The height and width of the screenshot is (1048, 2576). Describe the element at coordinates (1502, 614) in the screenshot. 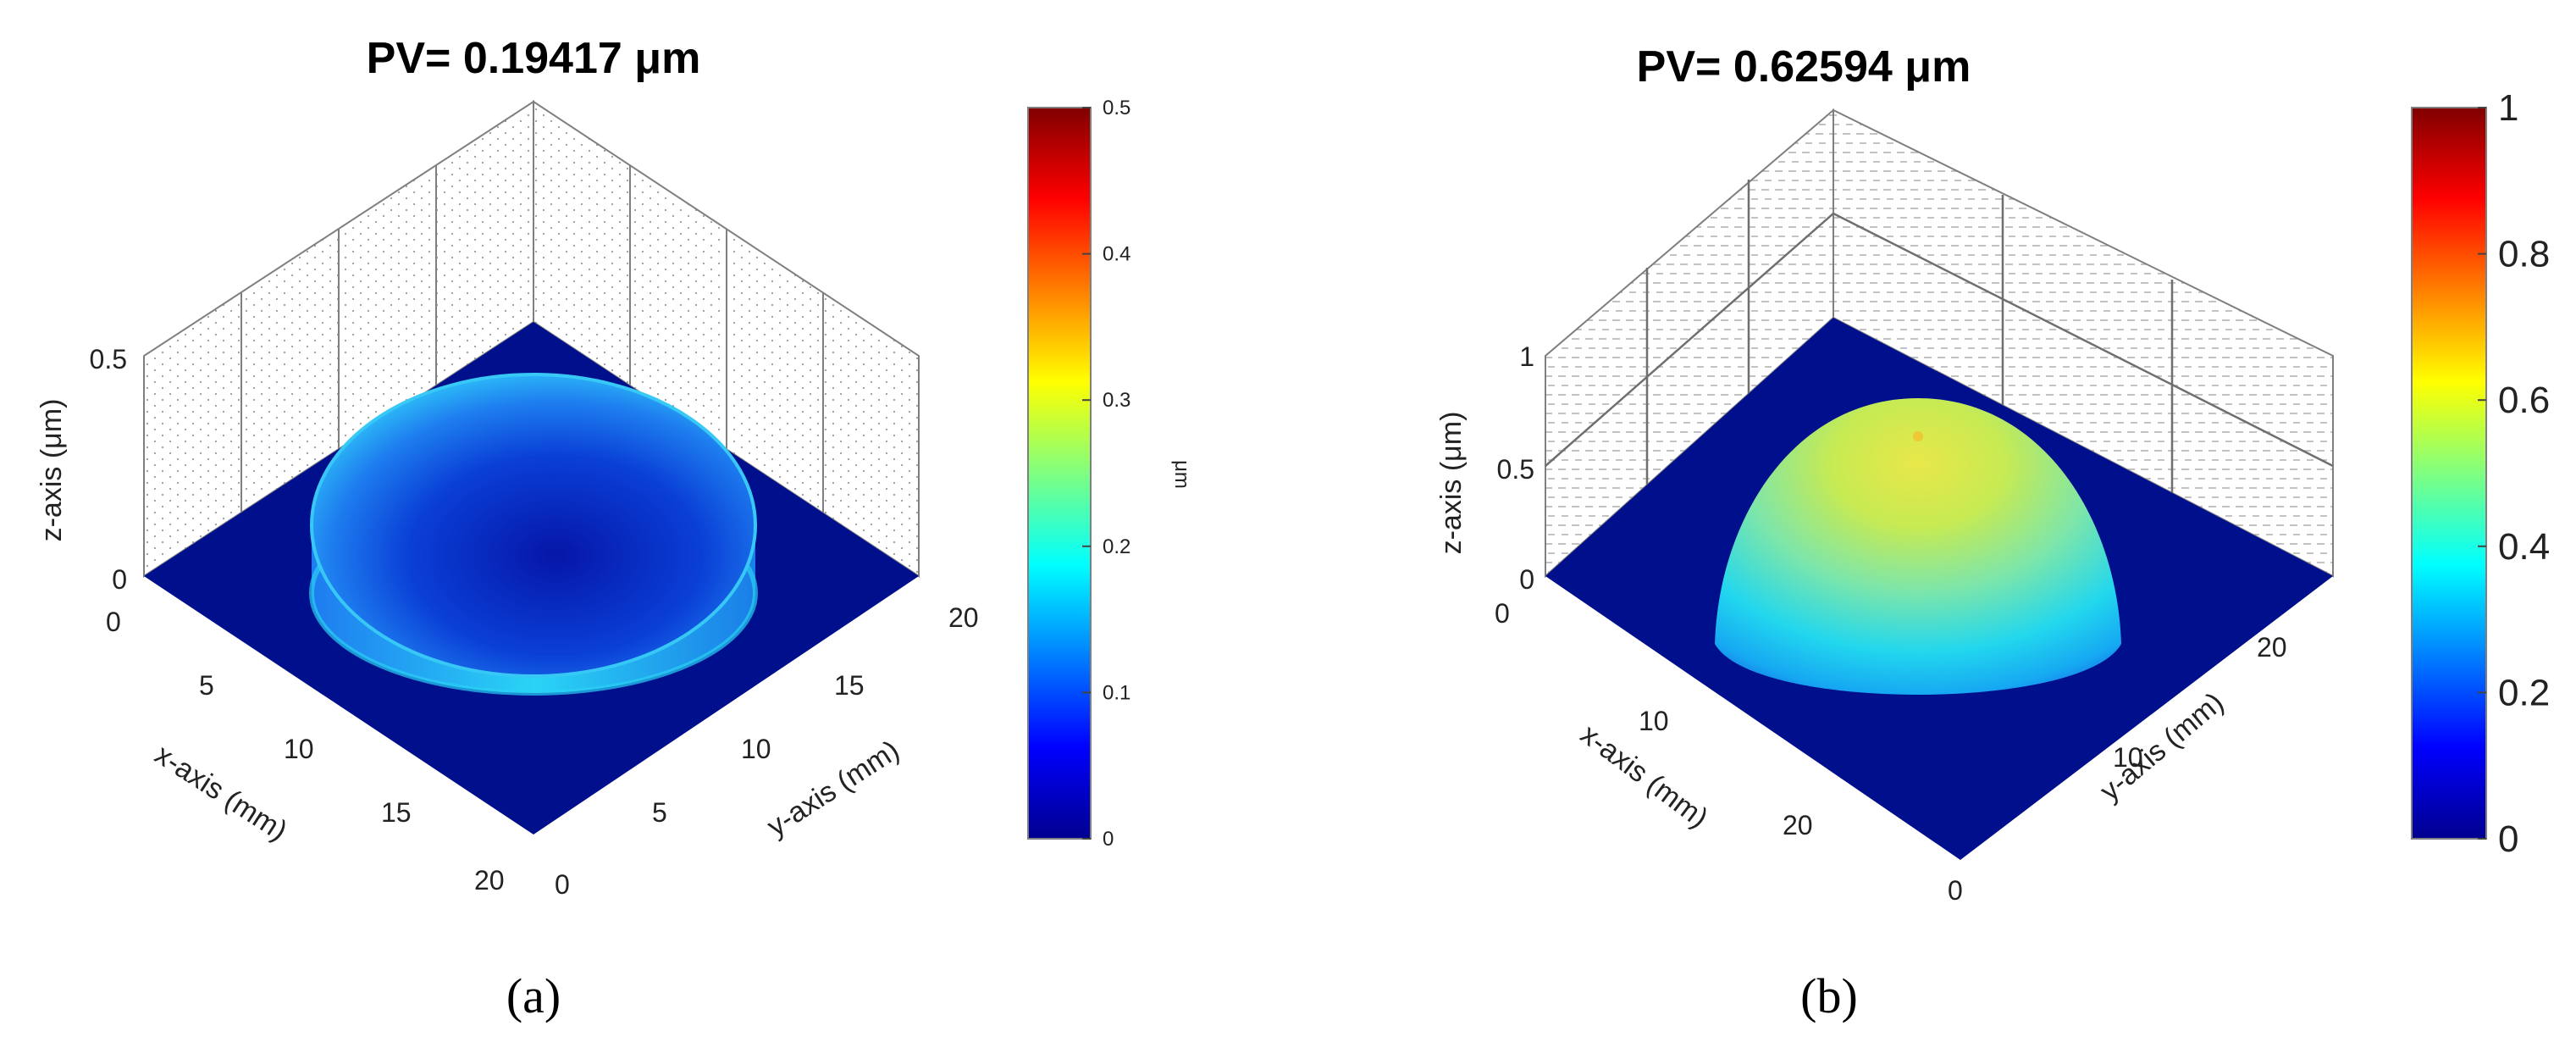

I see `panel-b-x-tick: 0` at that location.